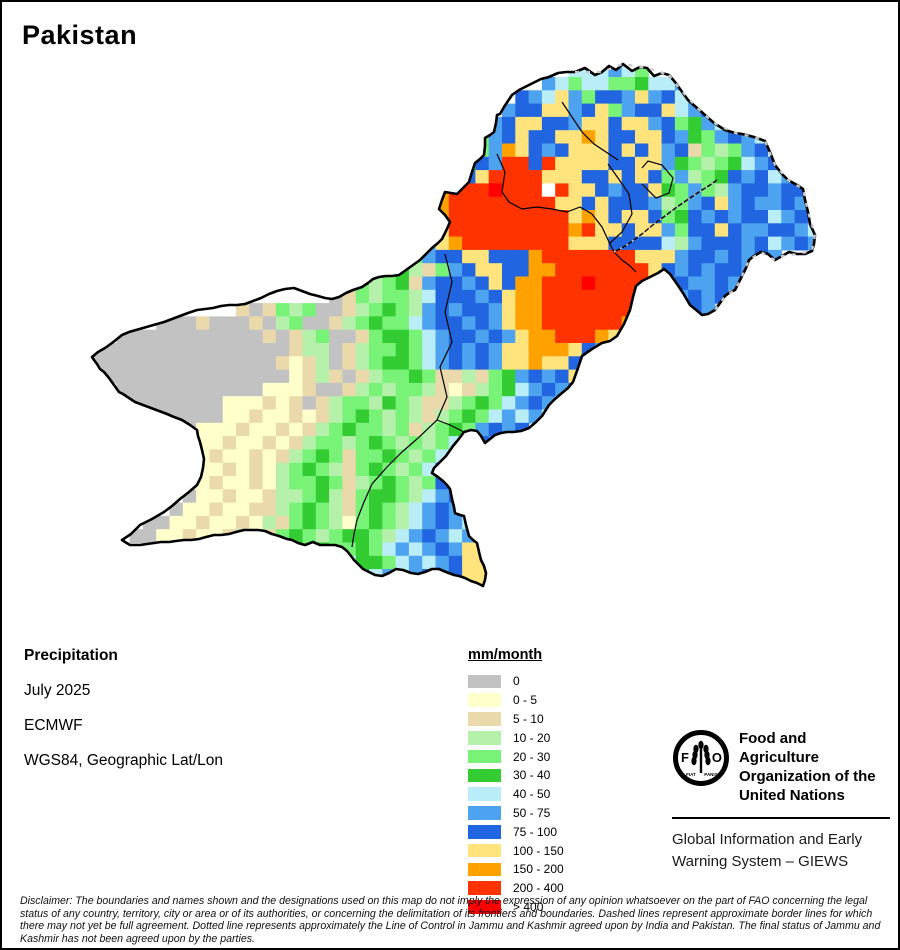 This screenshot has width=900, height=950. I want to click on legend-label: 0, so click(516, 681).